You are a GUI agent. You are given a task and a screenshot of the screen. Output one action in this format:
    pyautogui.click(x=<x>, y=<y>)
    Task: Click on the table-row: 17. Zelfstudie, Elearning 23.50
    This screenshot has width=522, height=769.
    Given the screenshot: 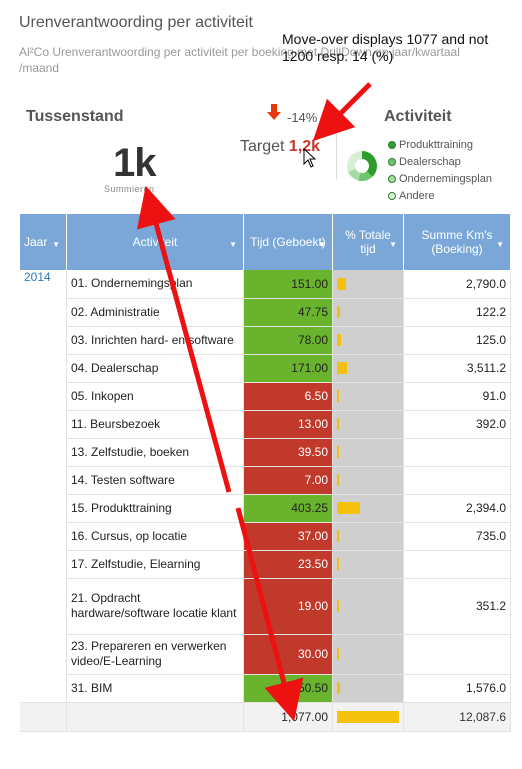 What is the action you would take?
    pyautogui.click(x=265, y=564)
    